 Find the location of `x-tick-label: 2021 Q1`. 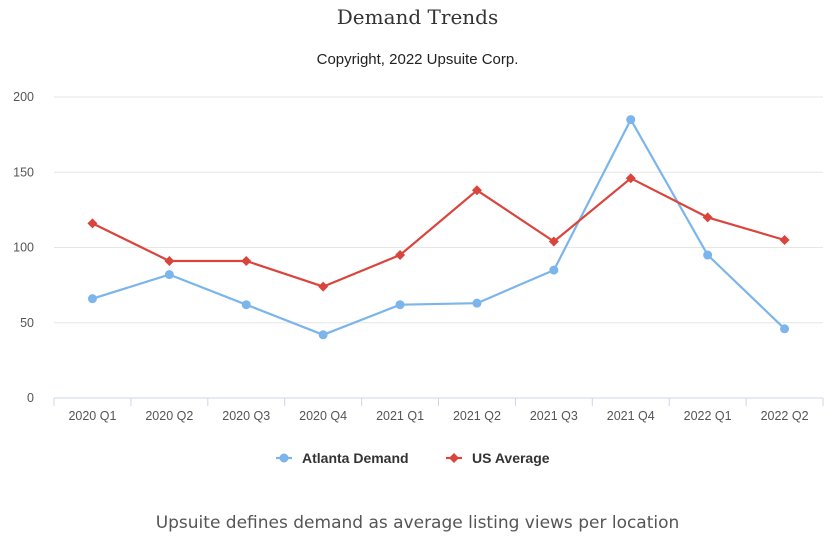

x-tick-label: 2021 Q1 is located at coordinates (400, 416).